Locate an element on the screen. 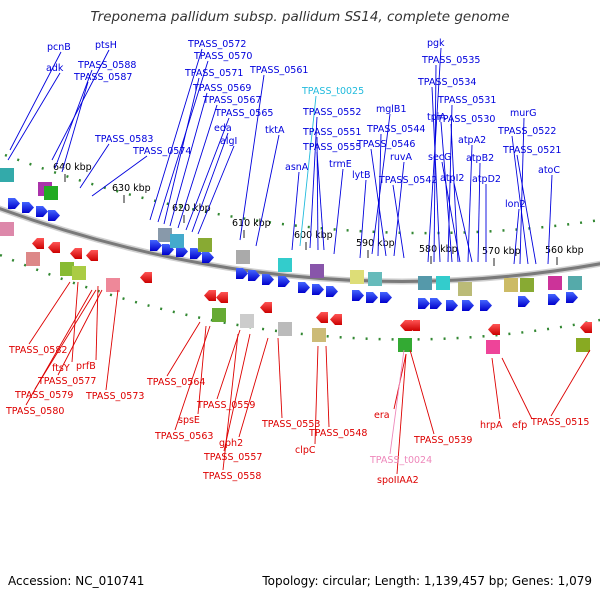  forward-gene-label: lytB is located at coordinates (361, 175).